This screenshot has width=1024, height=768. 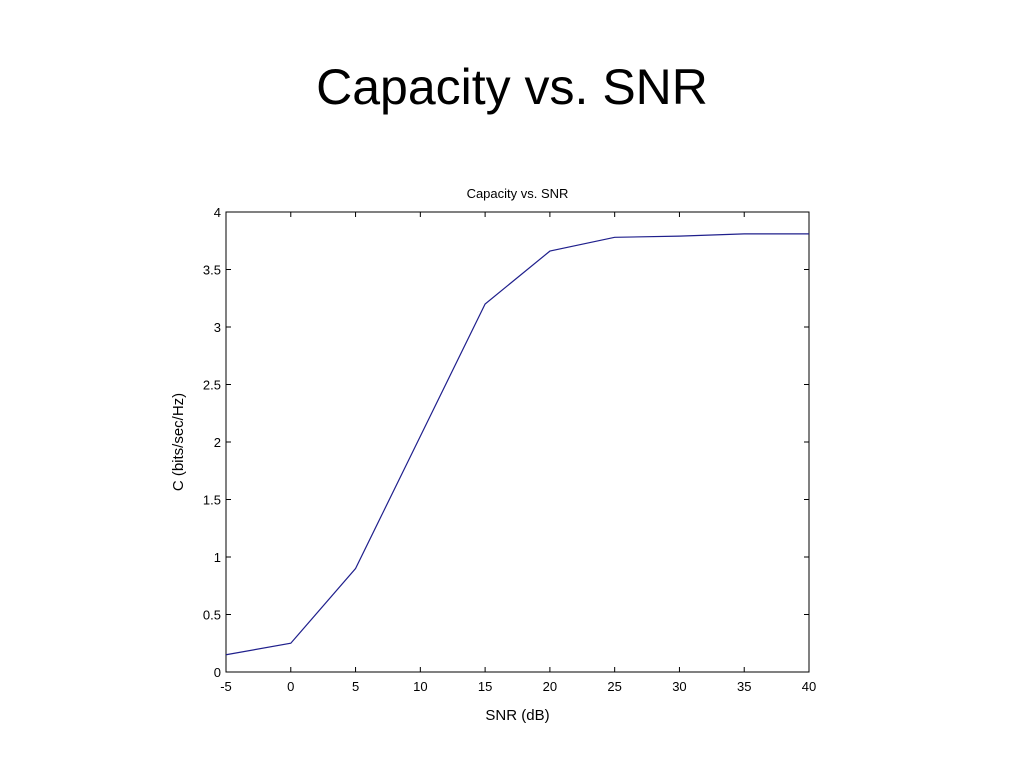 What do you see at coordinates (485, 686) in the screenshot?
I see `x-tick-label: 15` at bounding box center [485, 686].